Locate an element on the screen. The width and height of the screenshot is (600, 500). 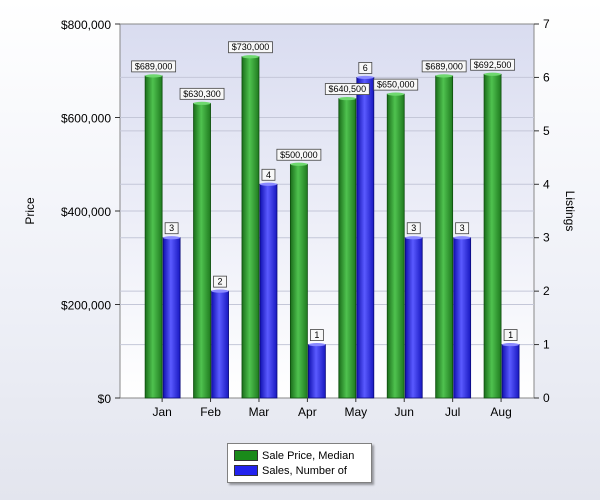
data-label: 2 is located at coordinates (220, 281).